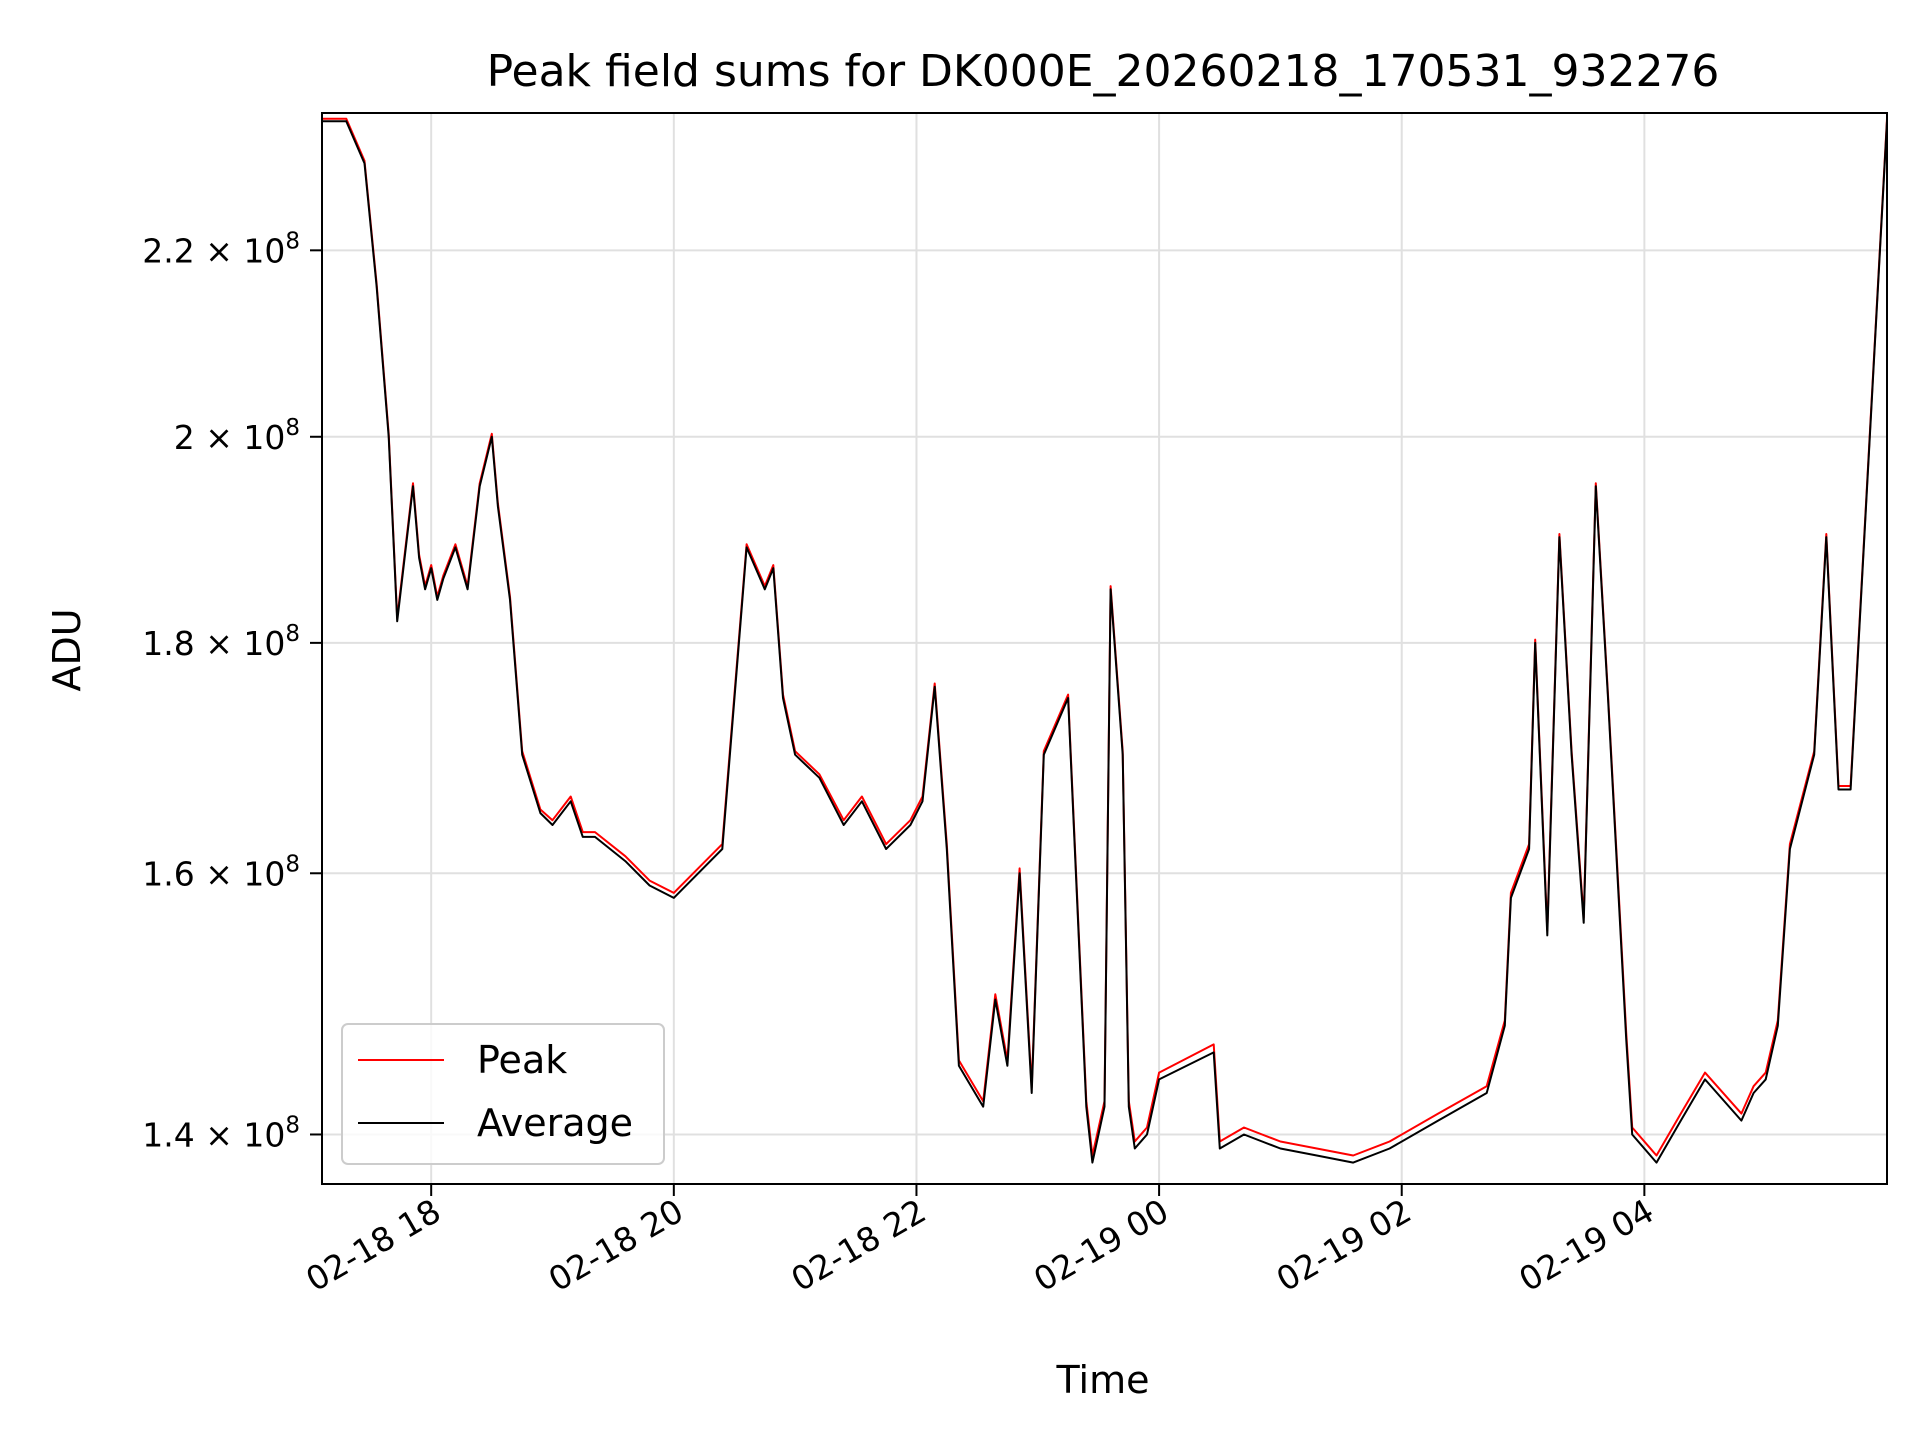 This screenshot has height=1440, width=1920. I want to click on legend-label-peak: Peak, so click(522, 1060).